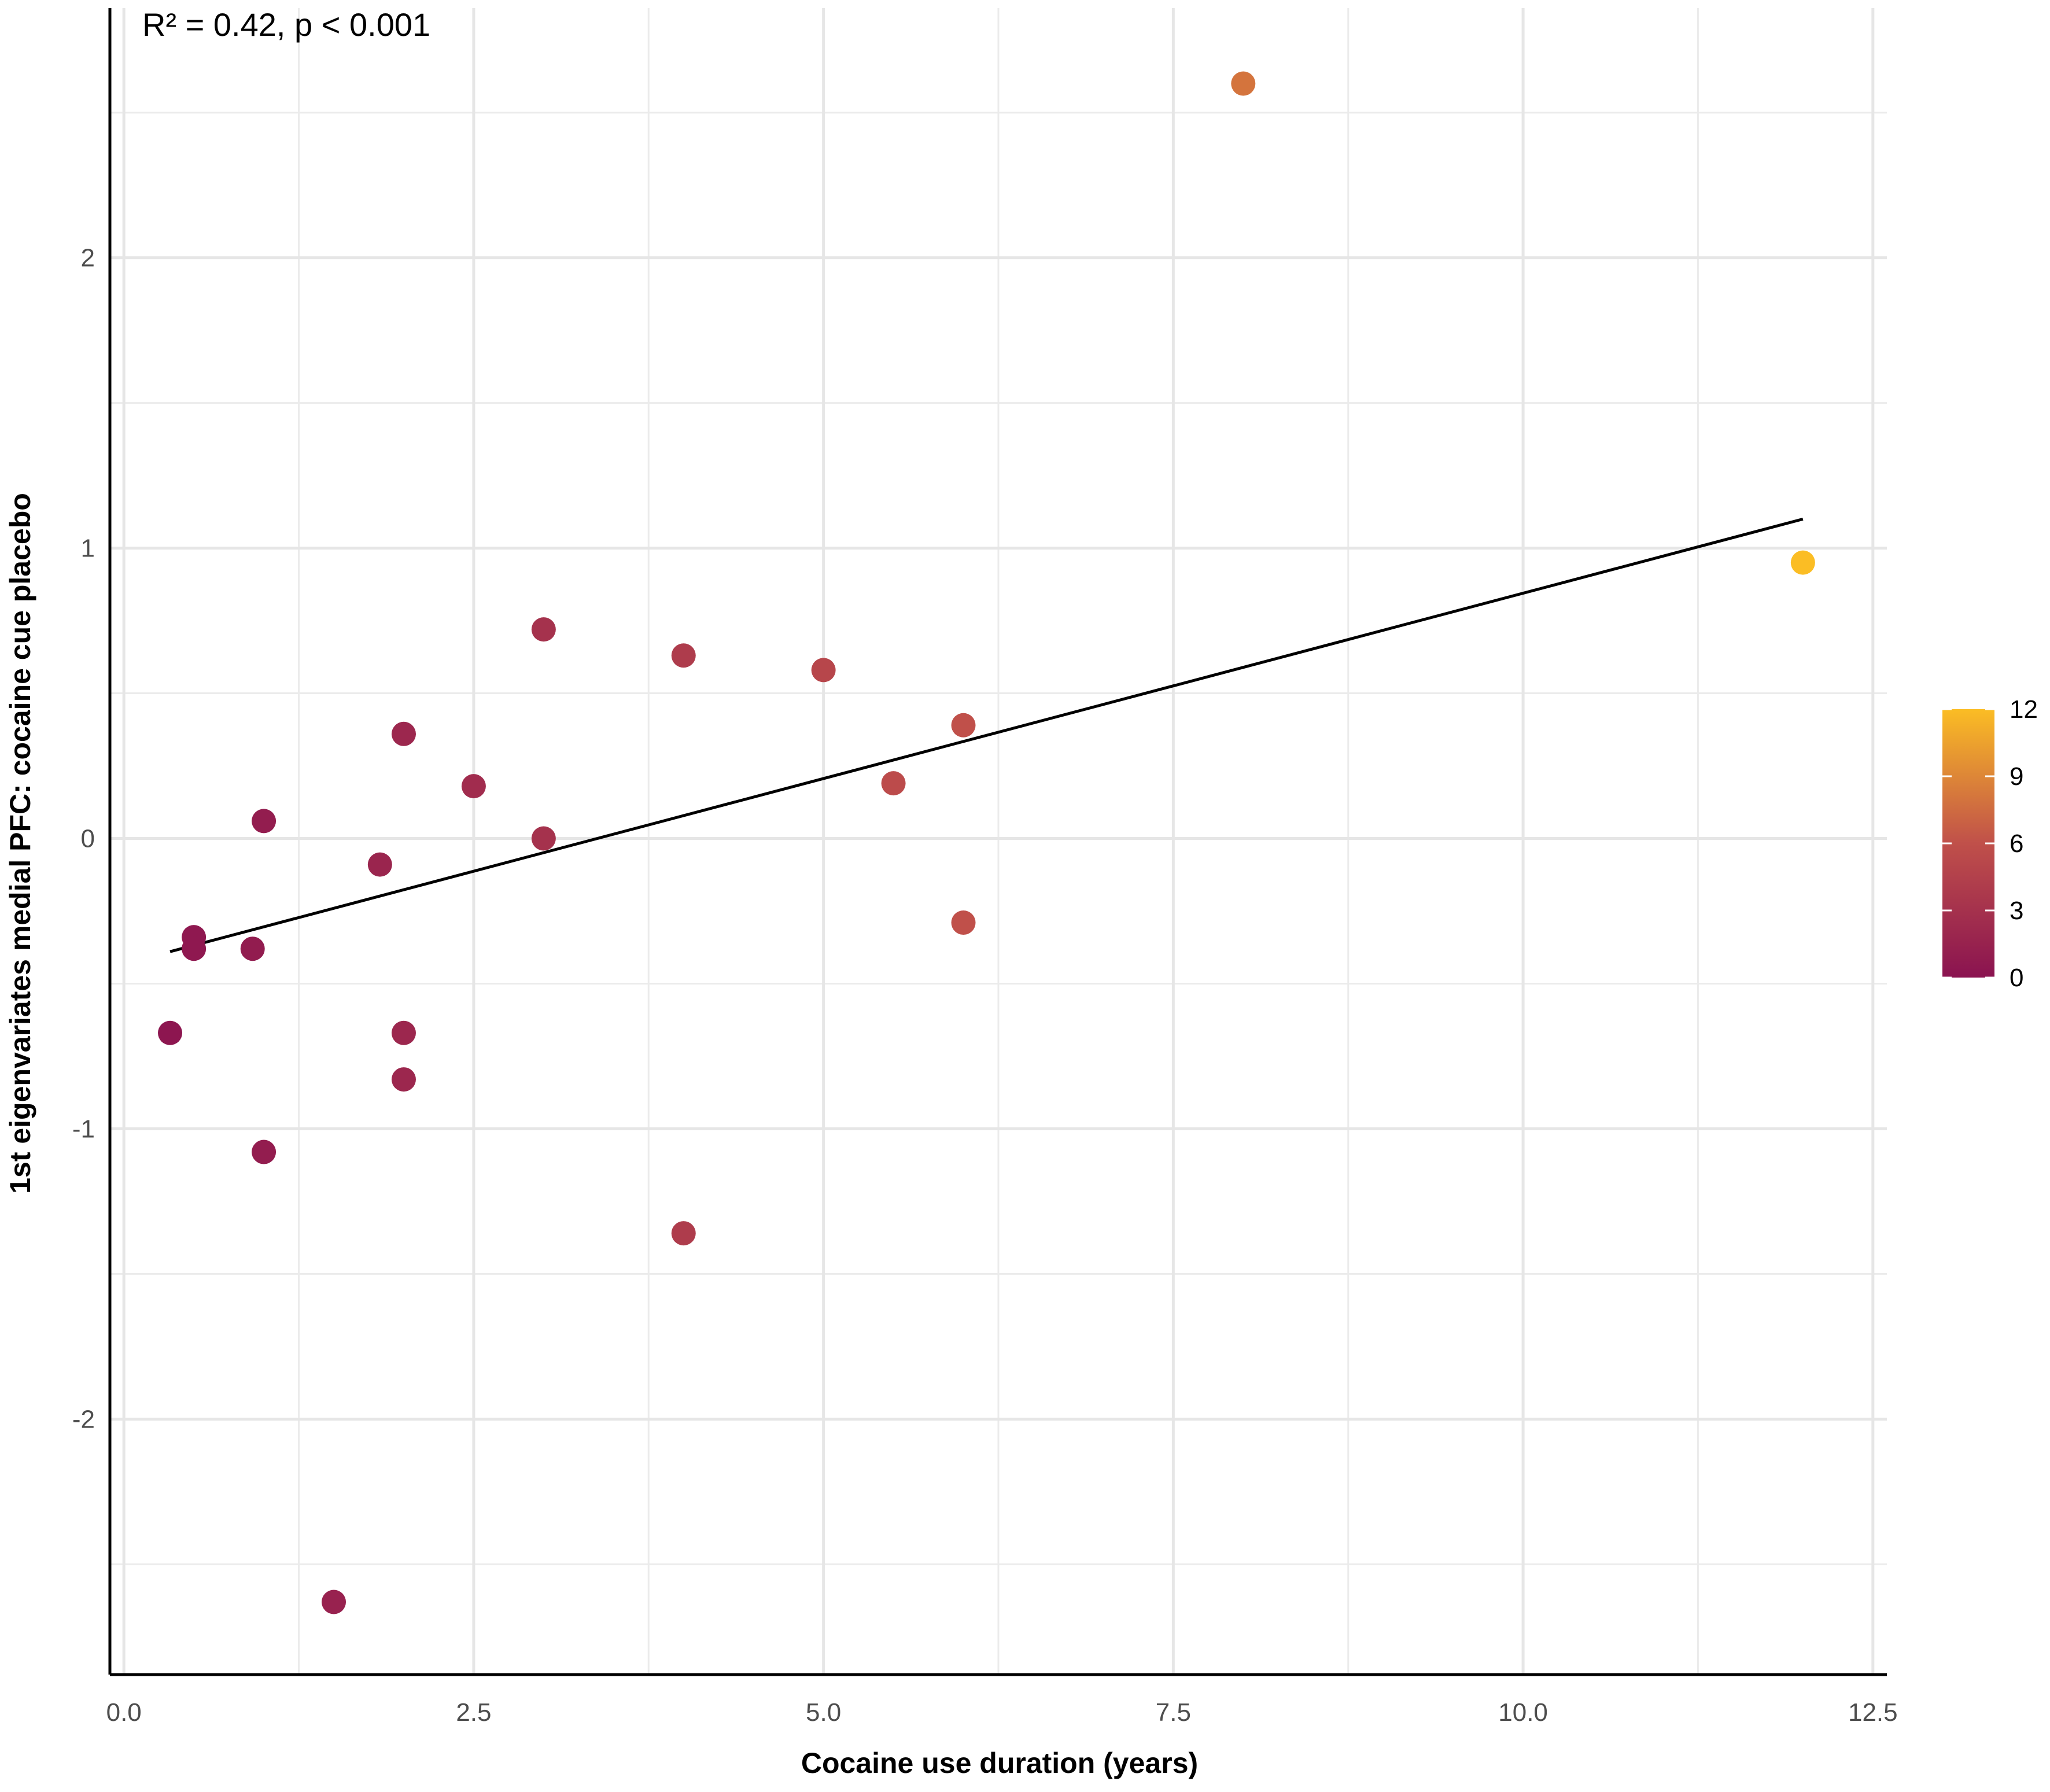  I want to click on y-tick-label: -1, so click(83, 1129).